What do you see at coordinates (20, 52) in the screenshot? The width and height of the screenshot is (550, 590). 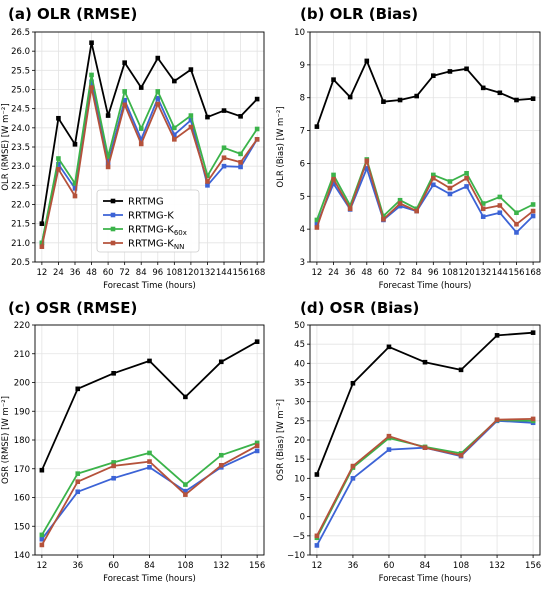 I see `y-tick-label: 26.0` at bounding box center [20, 52].